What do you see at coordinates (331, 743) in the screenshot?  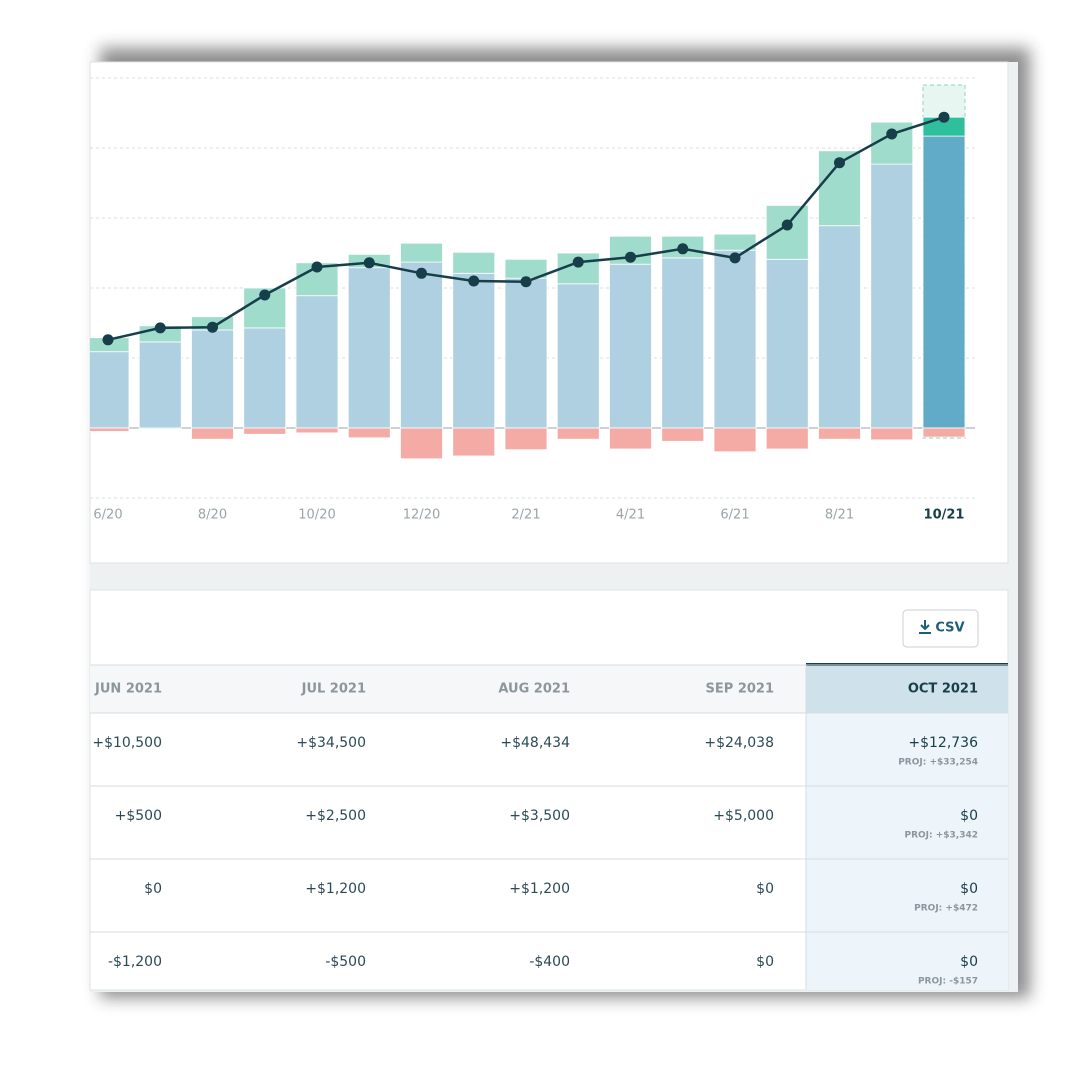 I see `cell: +$34,500` at bounding box center [331, 743].